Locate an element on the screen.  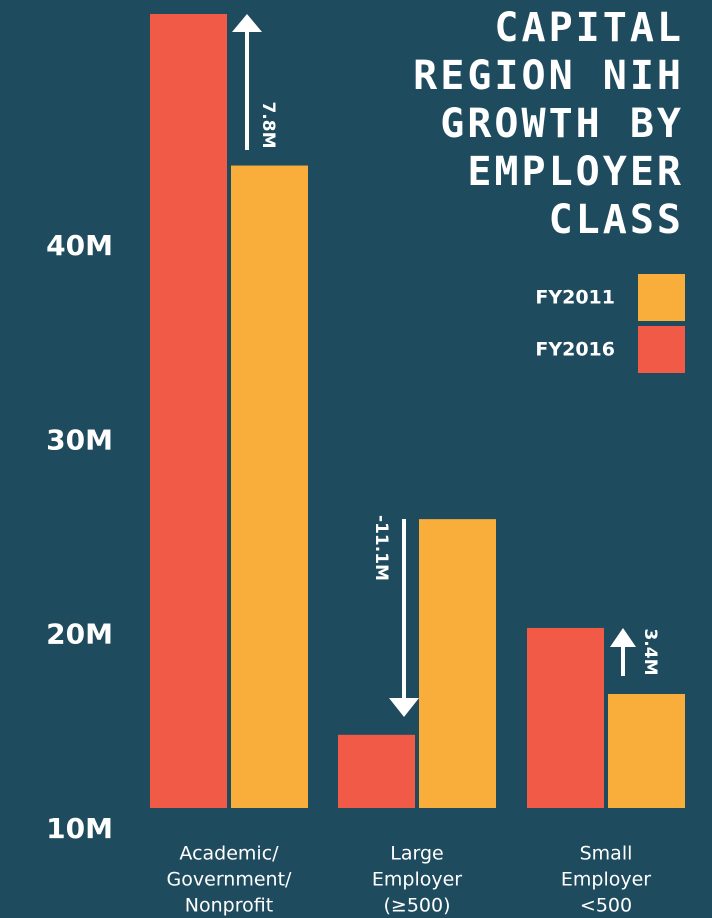
annotation: 3.4M is located at coordinates (650, 651).